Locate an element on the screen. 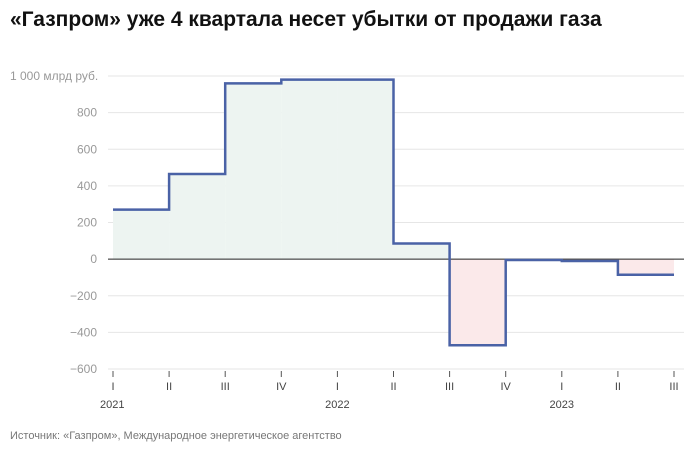 This screenshot has width=693, height=450. y-tick-label: 800 is located at coordinates (87, 113).